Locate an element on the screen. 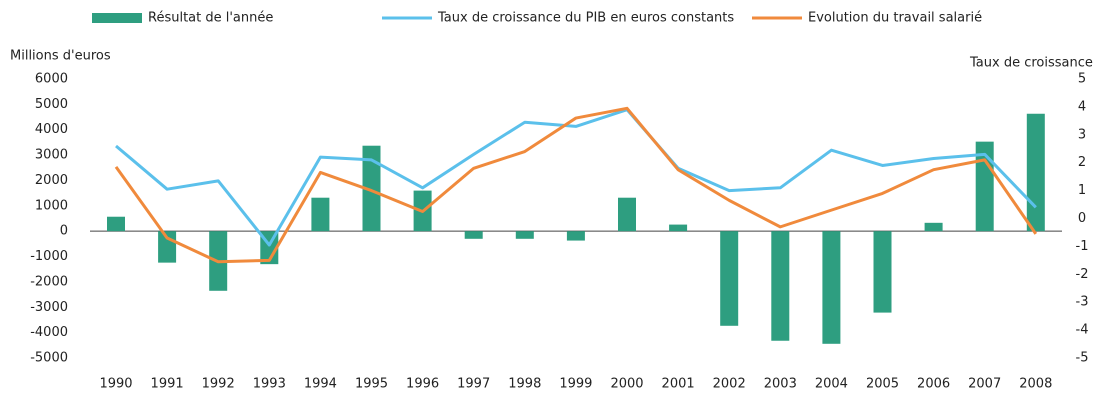  y2-tick-label: 3 is located at coordinates (1082, 134).